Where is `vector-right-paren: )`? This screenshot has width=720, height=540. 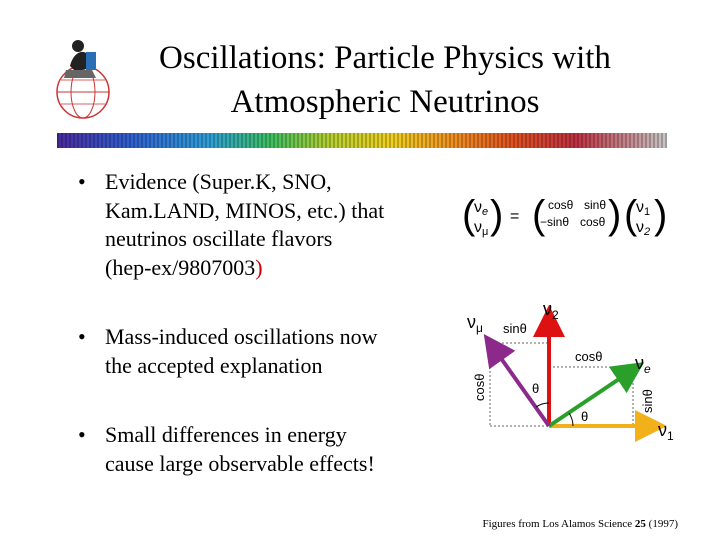 vector-right-paren: ) is located at coordinates (660, 215).